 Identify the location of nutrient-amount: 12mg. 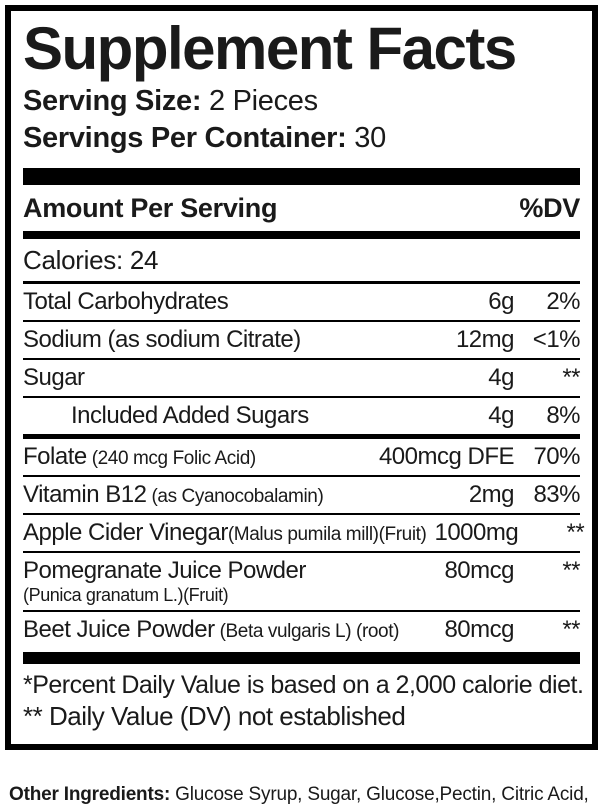
(485, 340).